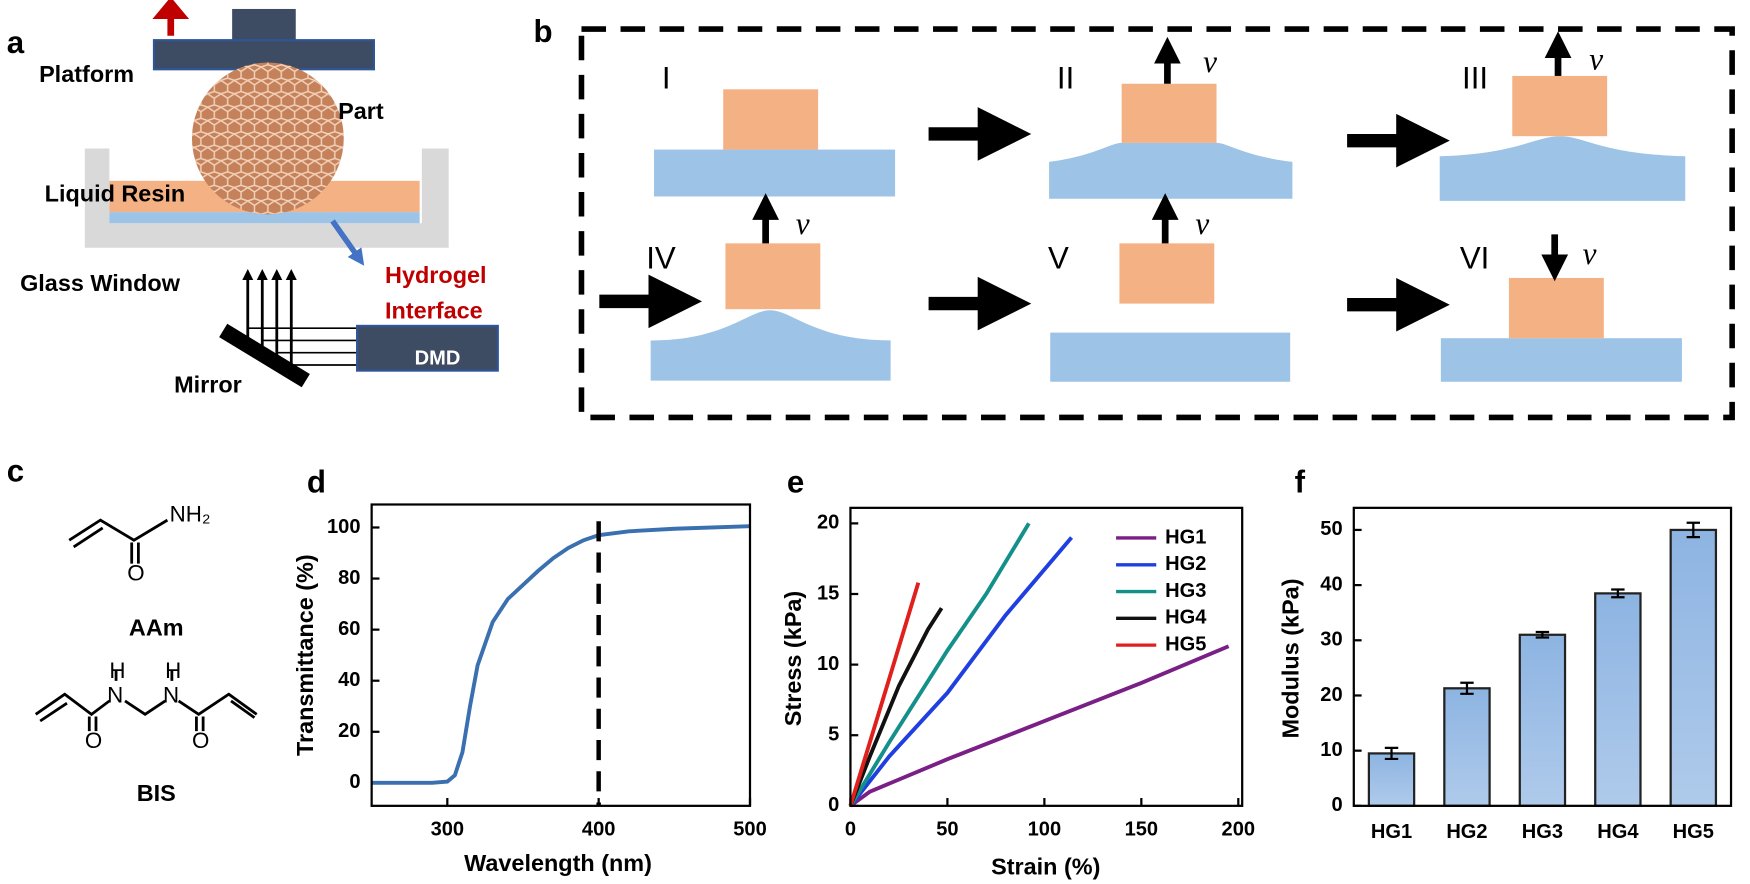 This screenshot has width=1750, height=884. I want to click on platform-stem, so click(264, 25).